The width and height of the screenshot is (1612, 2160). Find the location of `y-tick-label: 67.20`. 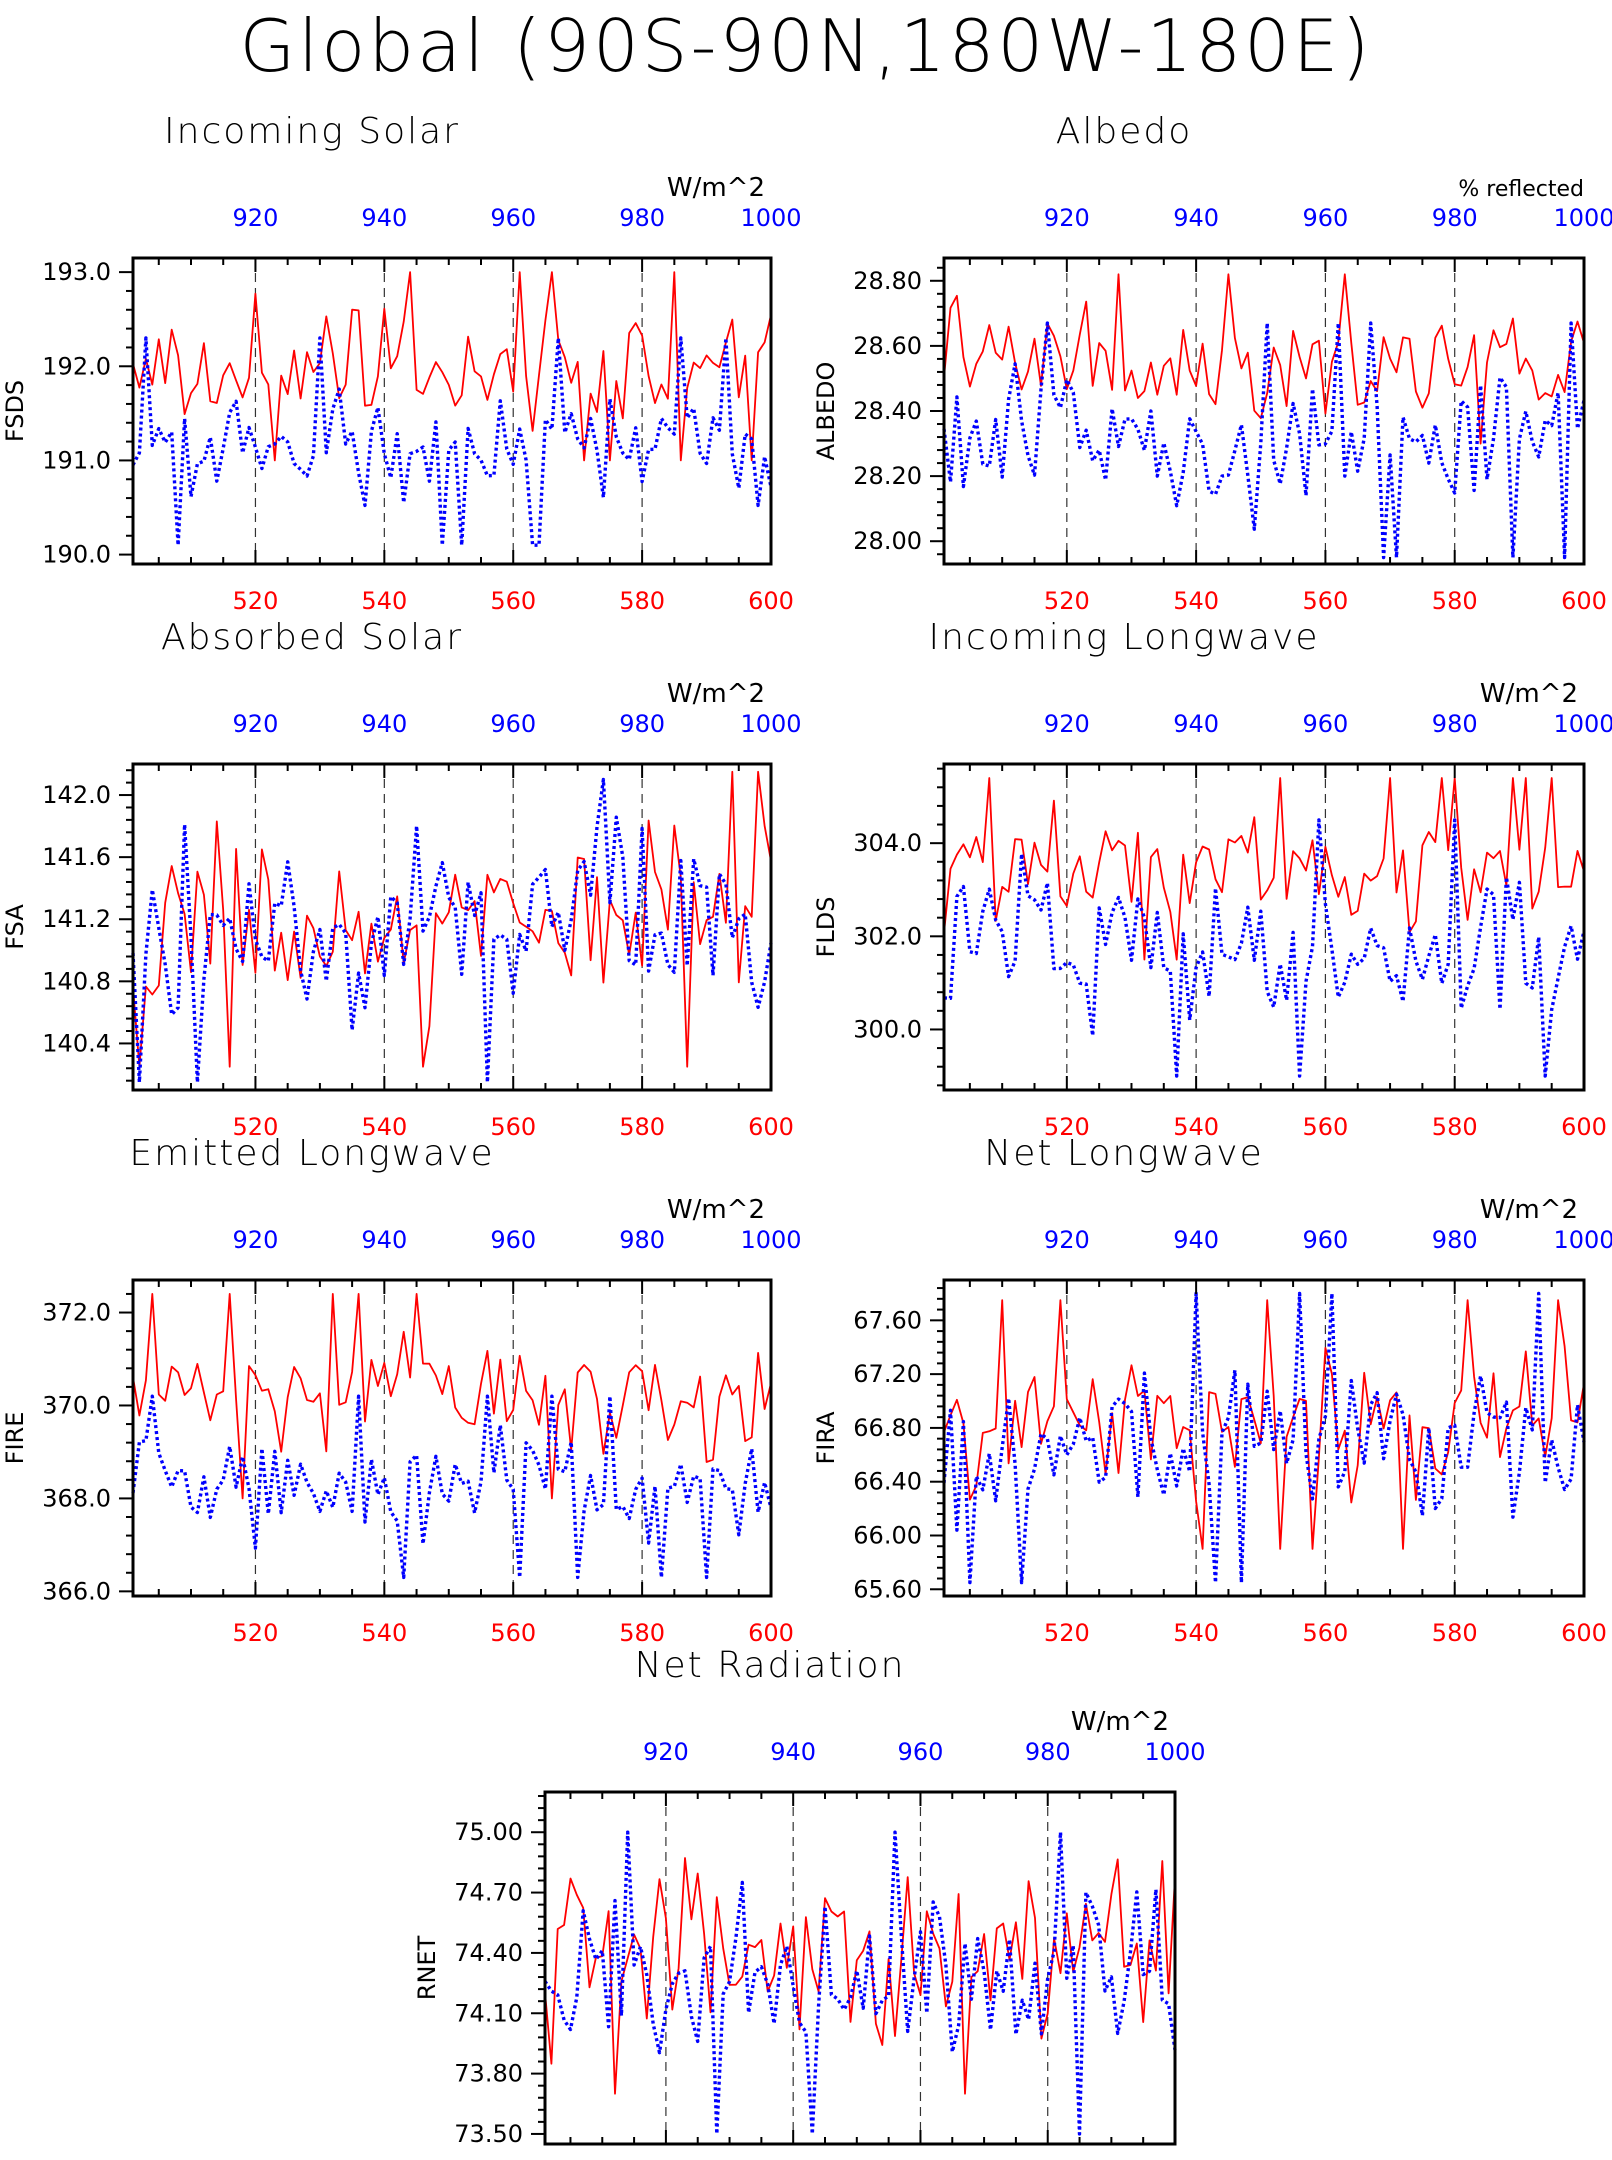

y-tick-label: 67.20 is located at coordinates (887, 1374).